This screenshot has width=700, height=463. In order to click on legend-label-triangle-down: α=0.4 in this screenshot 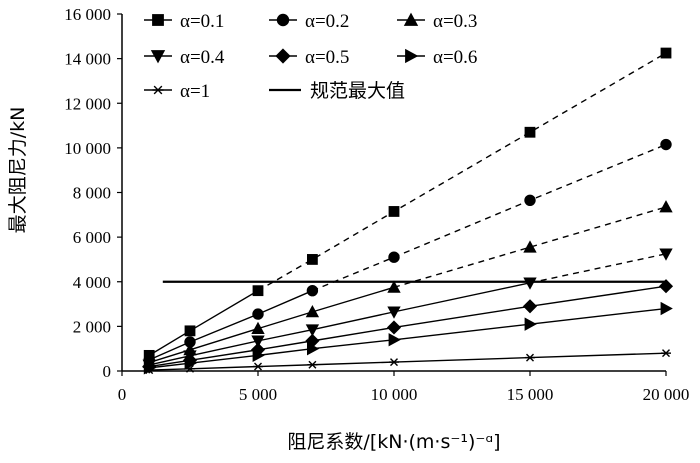, I will do `click(202, 57)`.